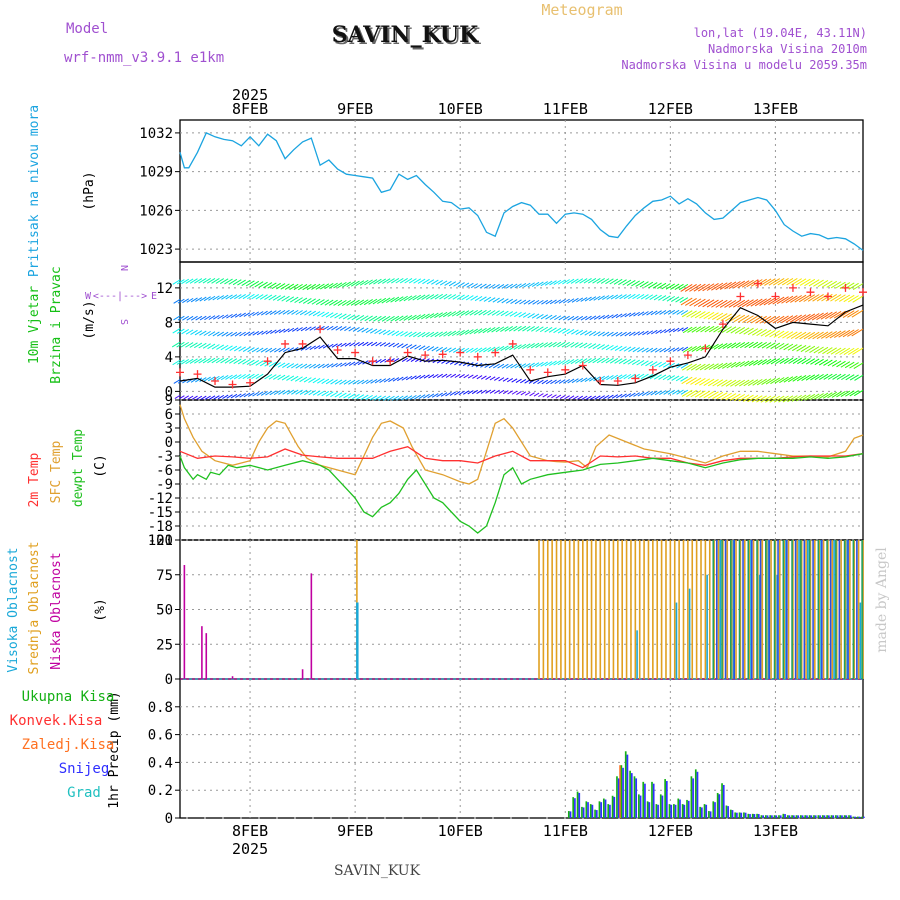  Describe the element at coordinates (164, 457) in the screenshot. I see `temperature-ytick-label: -3` at that location.